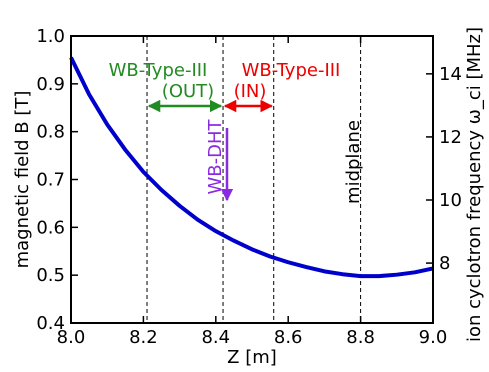 This screenshot has width=489, height=372. Describe the element at coordinates (143, 337) in the screenshot. I see `x-tick-label-1: 8.2` at that location.